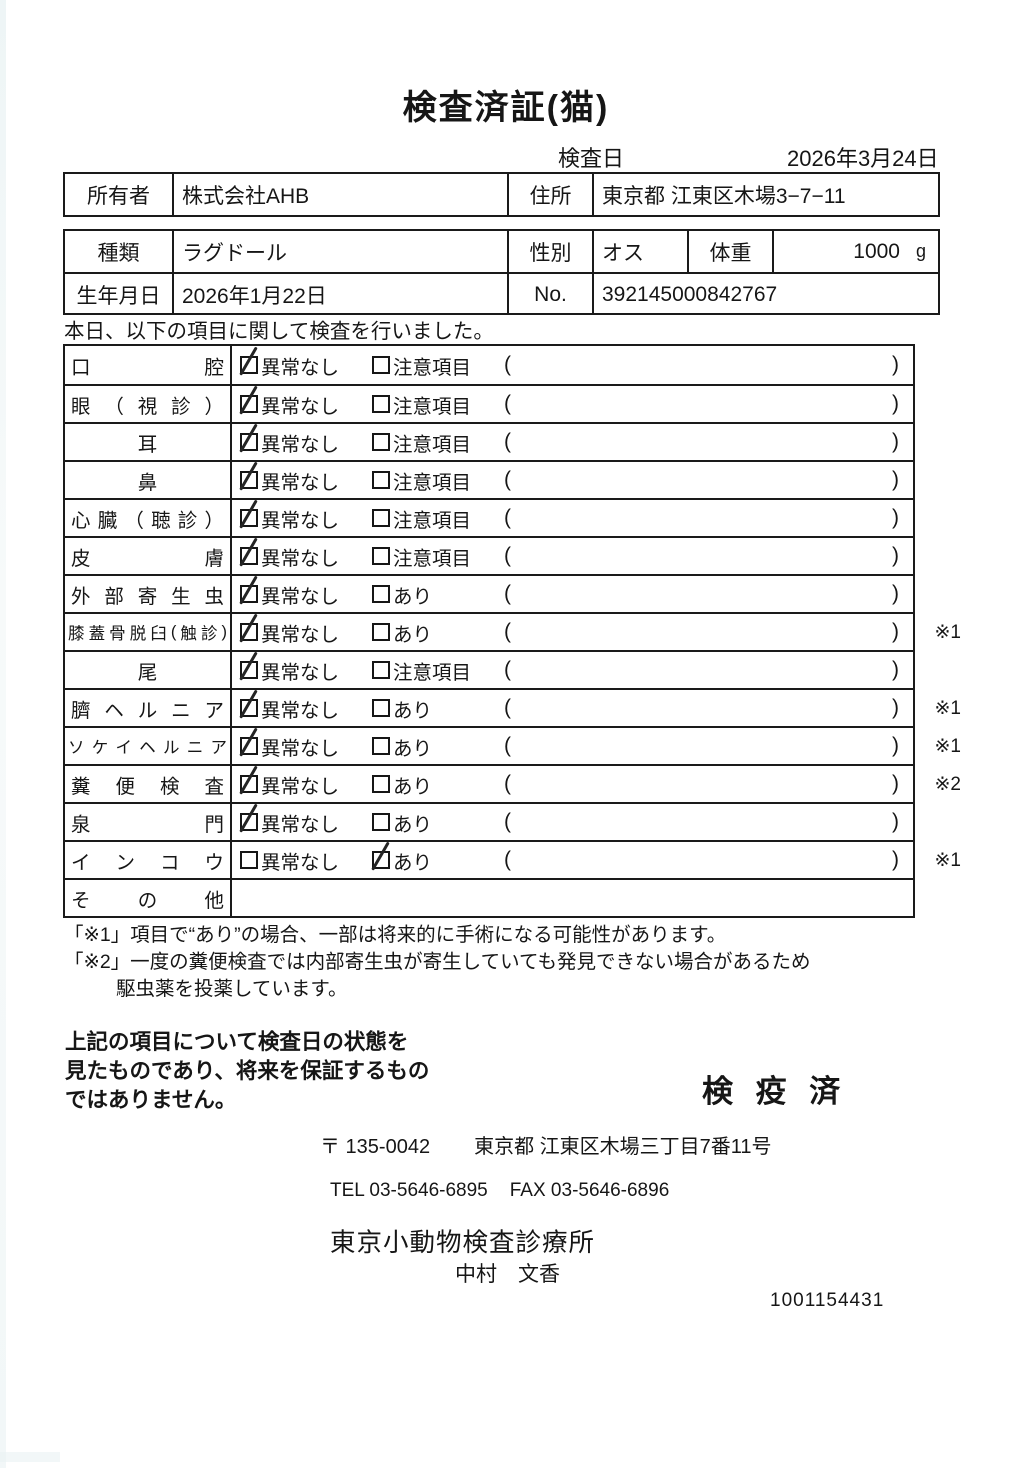 The height and width of the screenshot is (1468, 1012). What do you see at coordinates (489, 555) in the screenshot?
I see `exam-table-row: 皮膚 異常なし 注意項目 ( )` at bounding box center [489, 555].